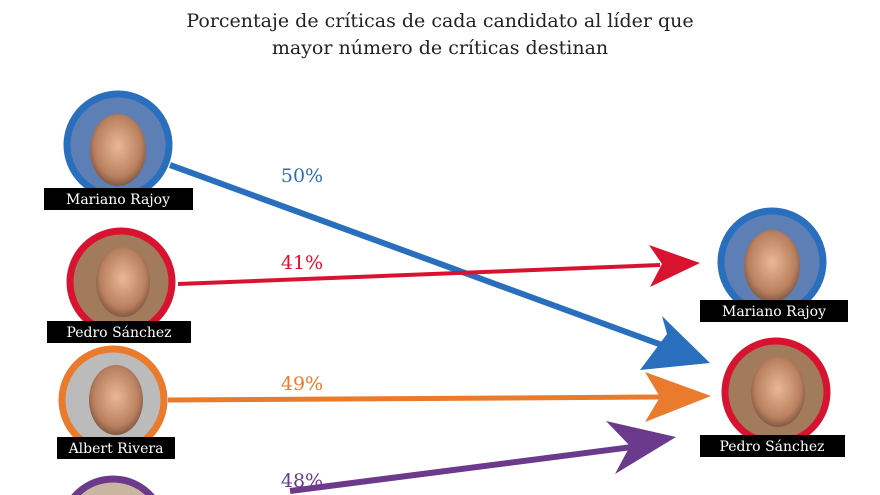 The height and width of the screenshot is (495, 880). Describe the element at coordinates (482, 457) in the screenshot. I see `arrow-iglesias-to-sanchez` at that location.